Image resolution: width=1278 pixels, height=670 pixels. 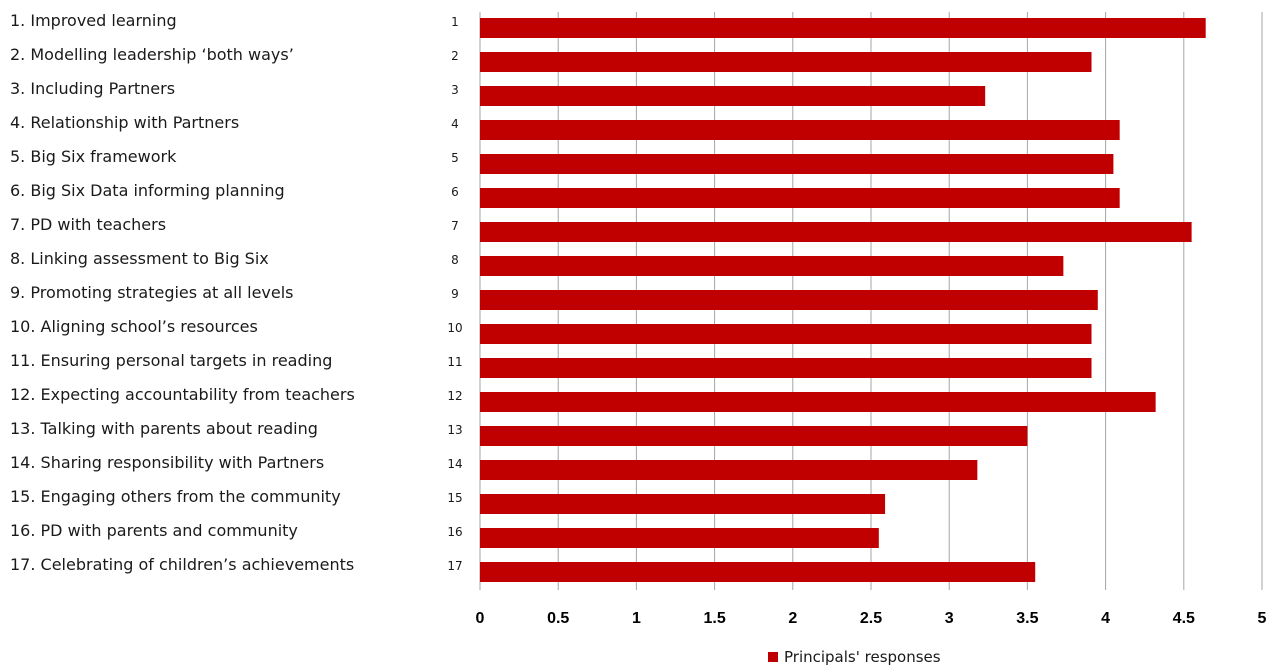 I want to click on item-label: 16. PD with parents and community, so click(x=154, y=530).